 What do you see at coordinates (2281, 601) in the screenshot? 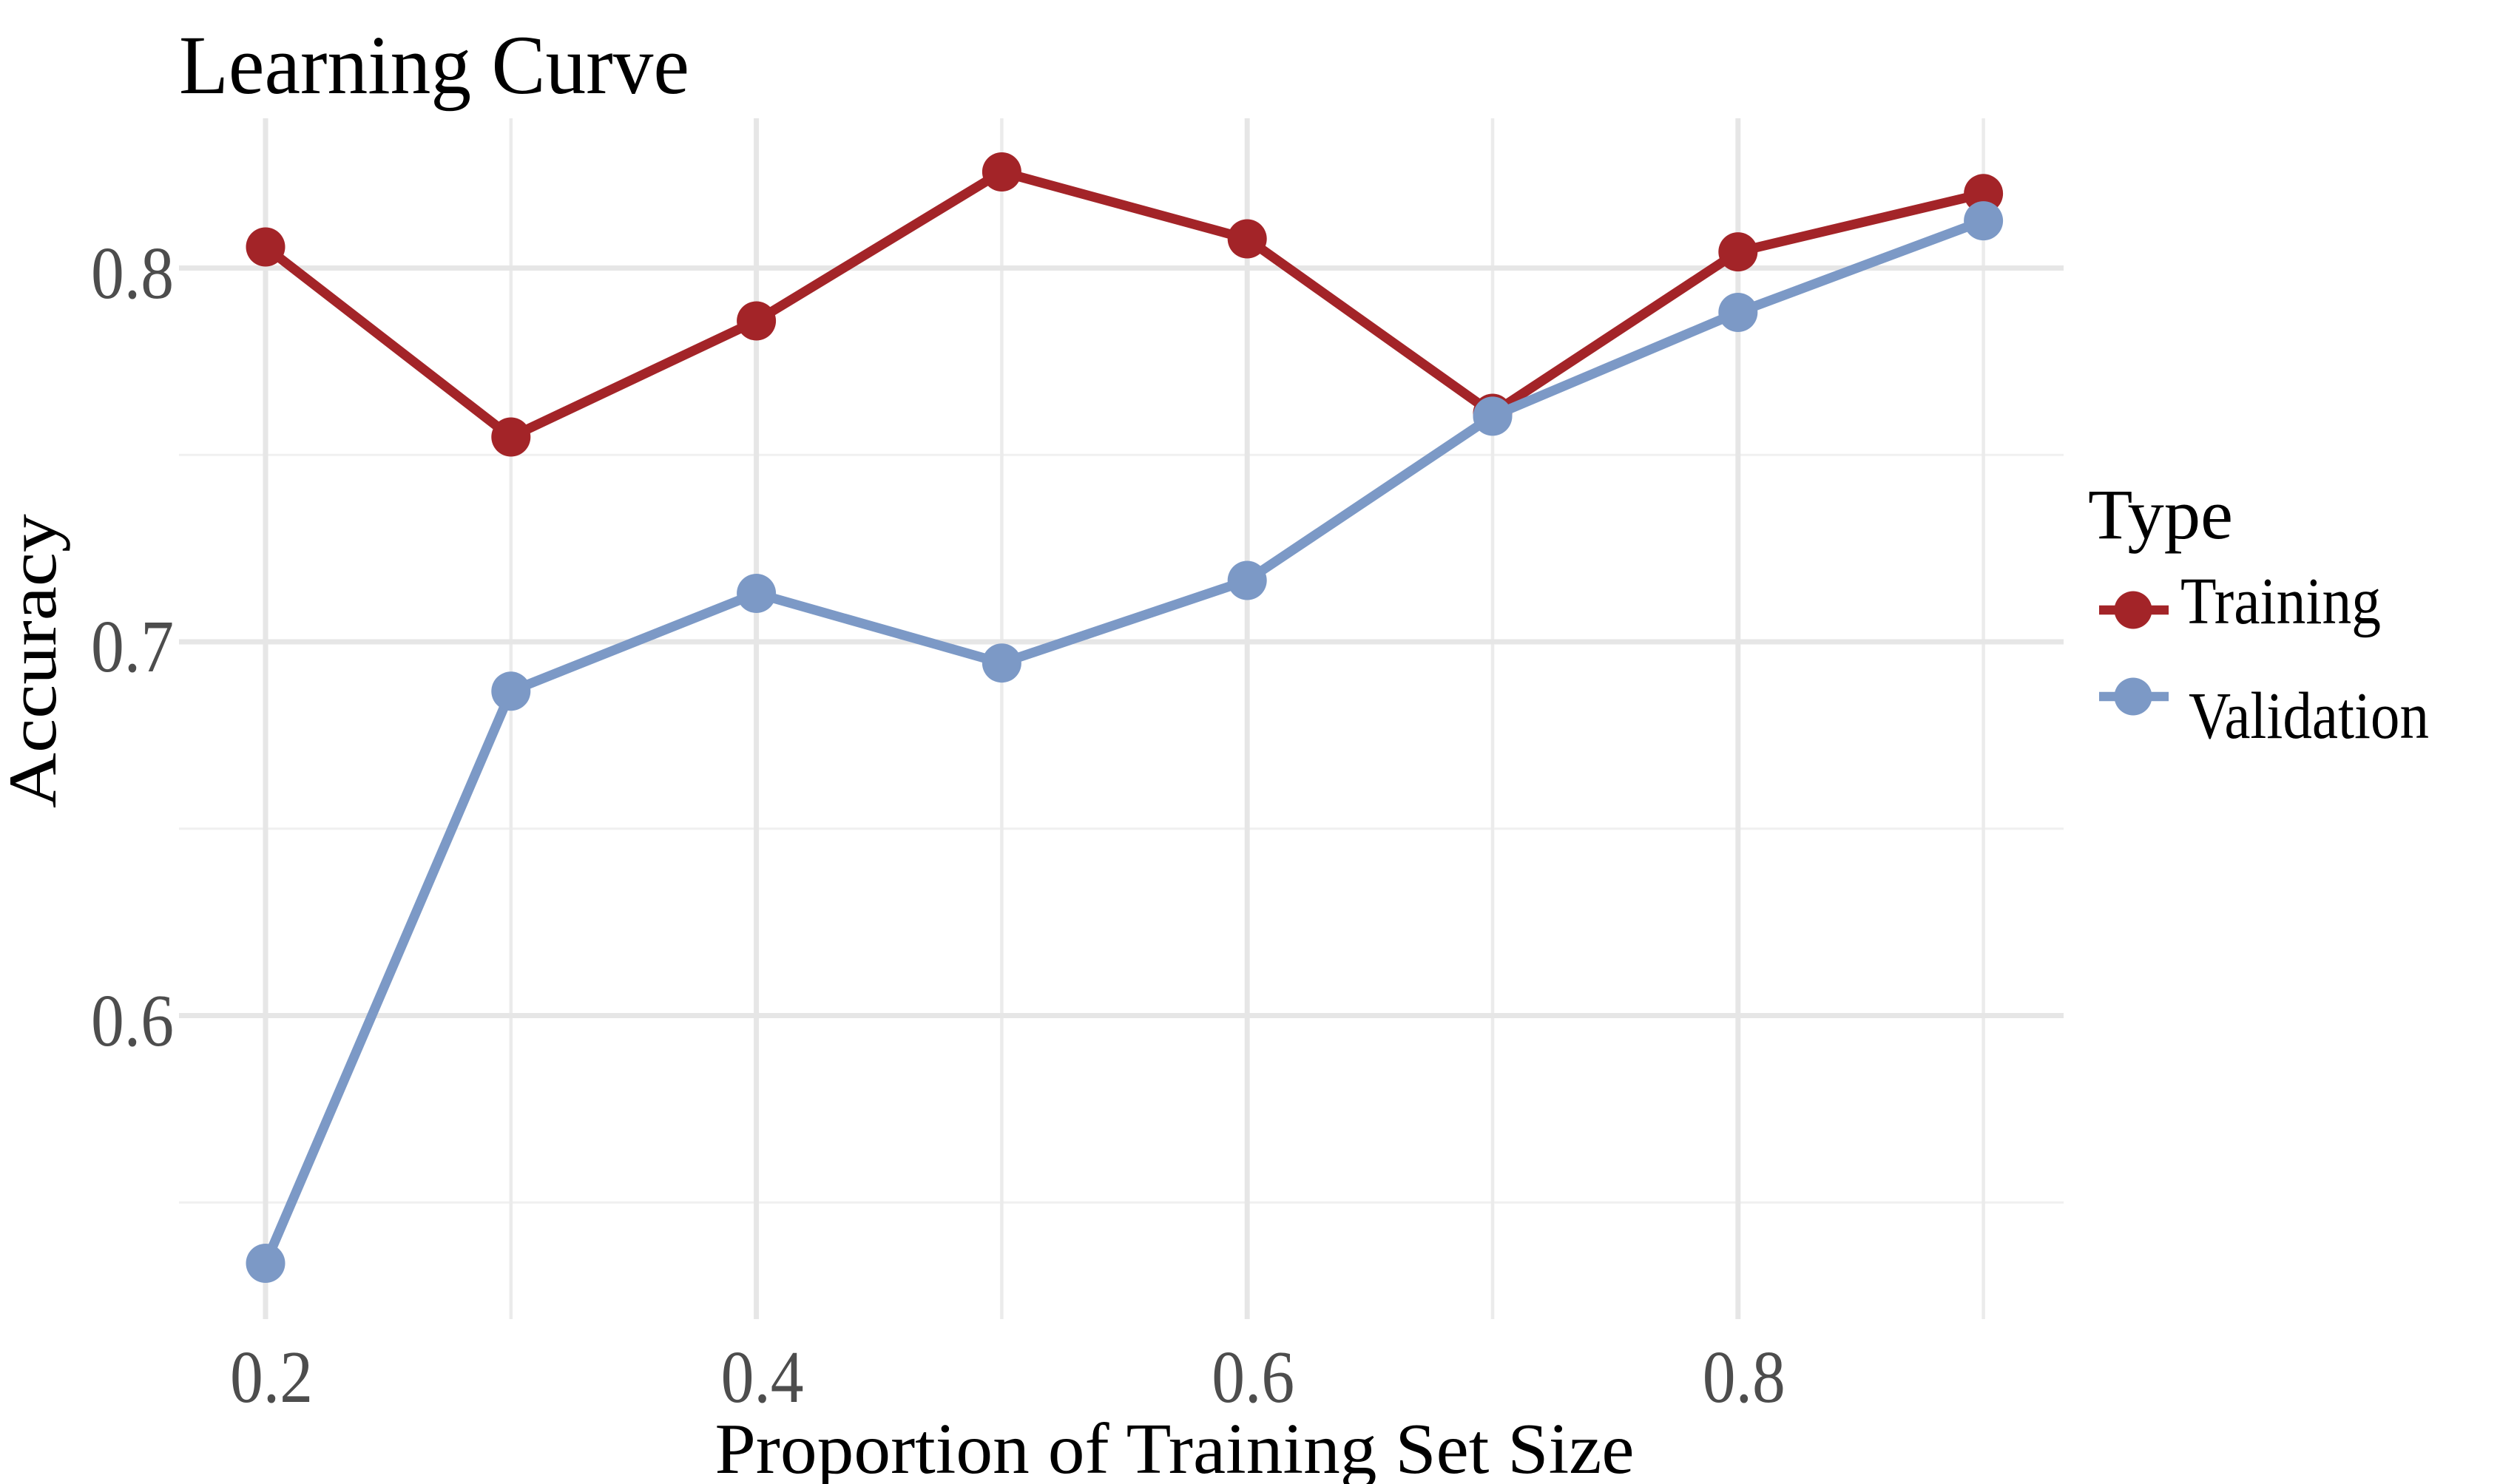
I see `svg-text: Training` at bounding box center [2281, 601].